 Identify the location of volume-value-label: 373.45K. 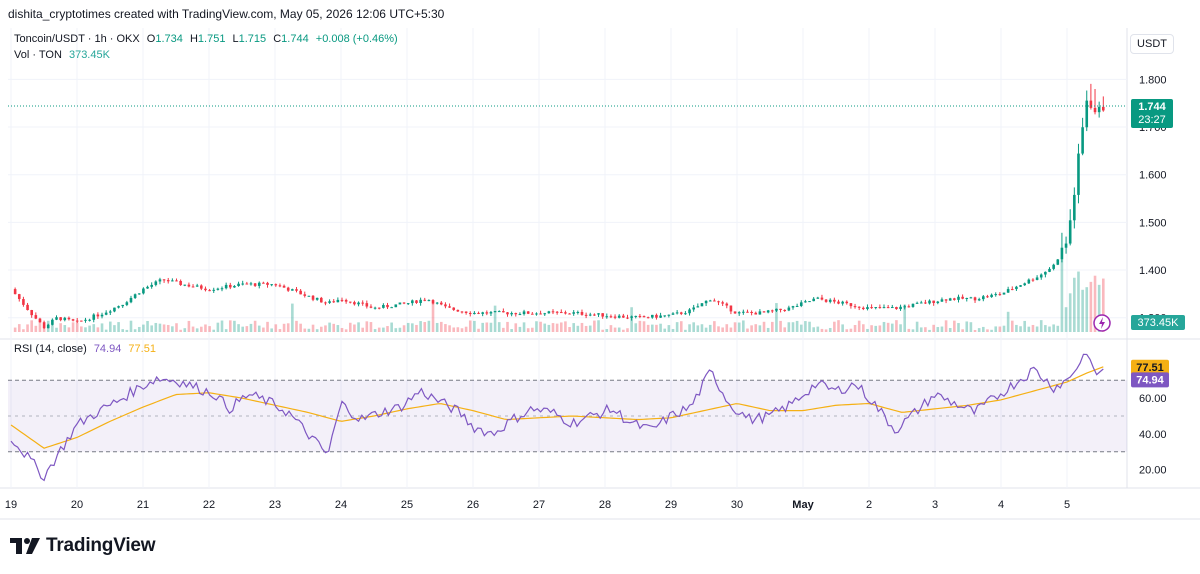
(1159, 323).